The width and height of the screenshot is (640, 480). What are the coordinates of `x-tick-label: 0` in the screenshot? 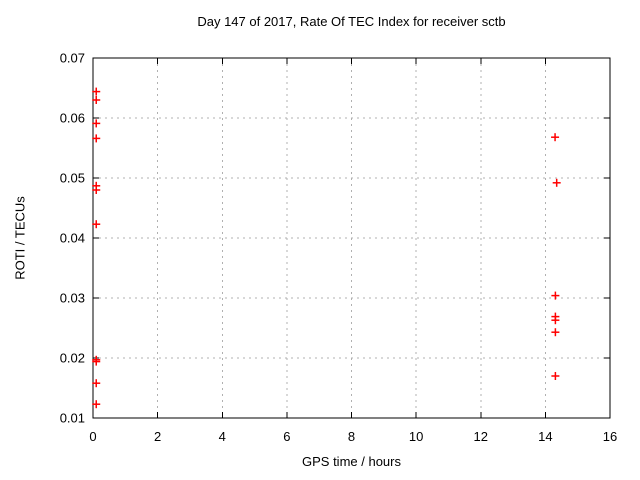 It's located at (92, 436).